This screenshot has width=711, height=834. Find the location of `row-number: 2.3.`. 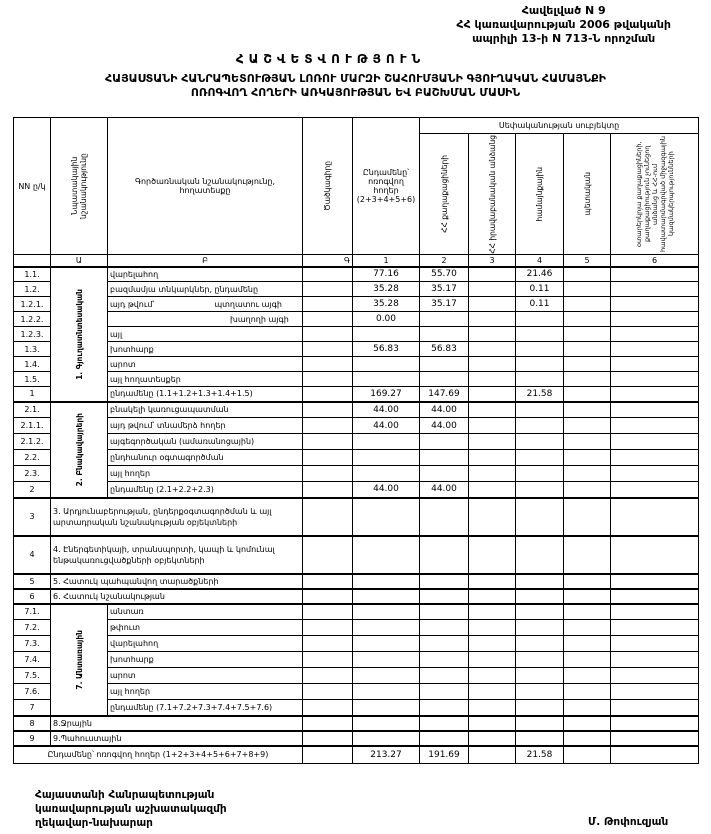

row-number: 2.3. is located at coordinates (32, 473).